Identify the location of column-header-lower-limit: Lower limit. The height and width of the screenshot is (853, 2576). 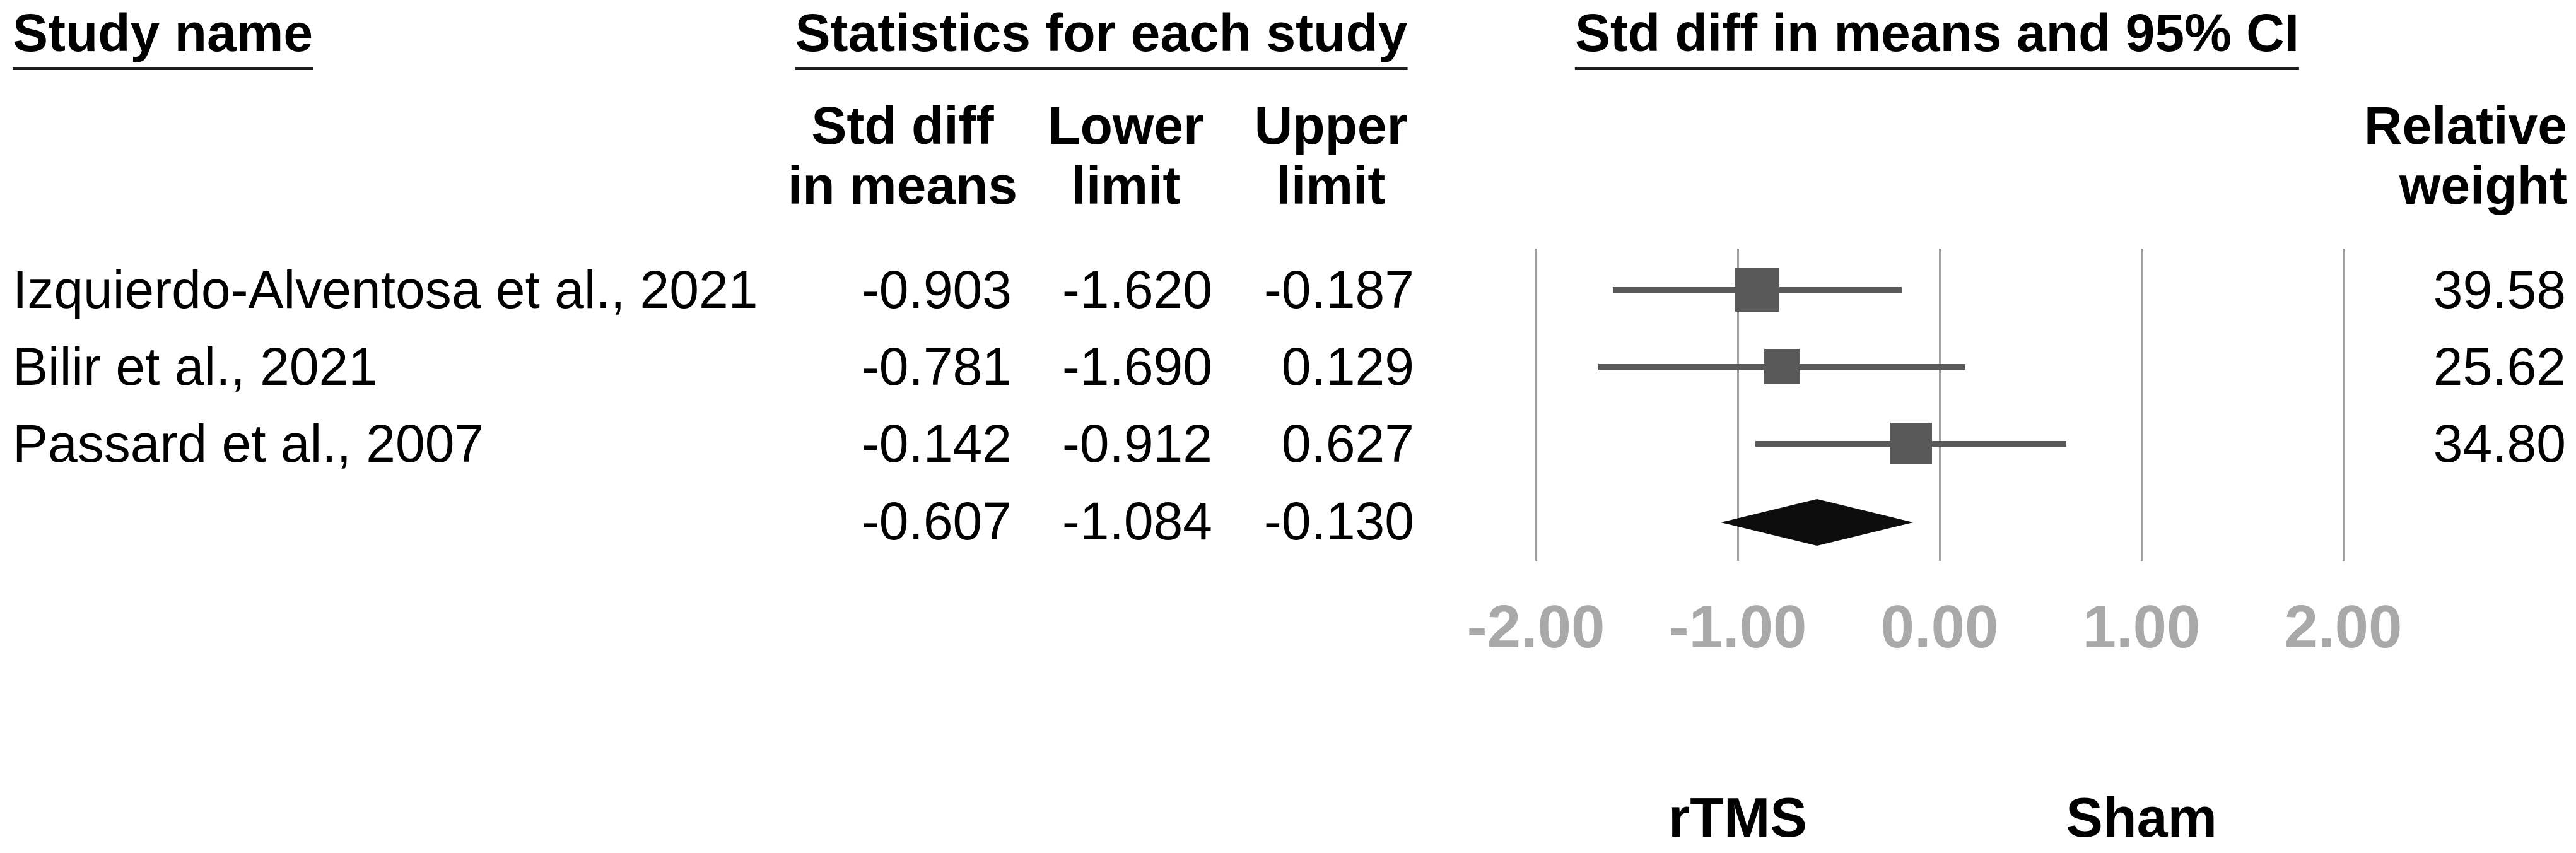
(1125, 156).